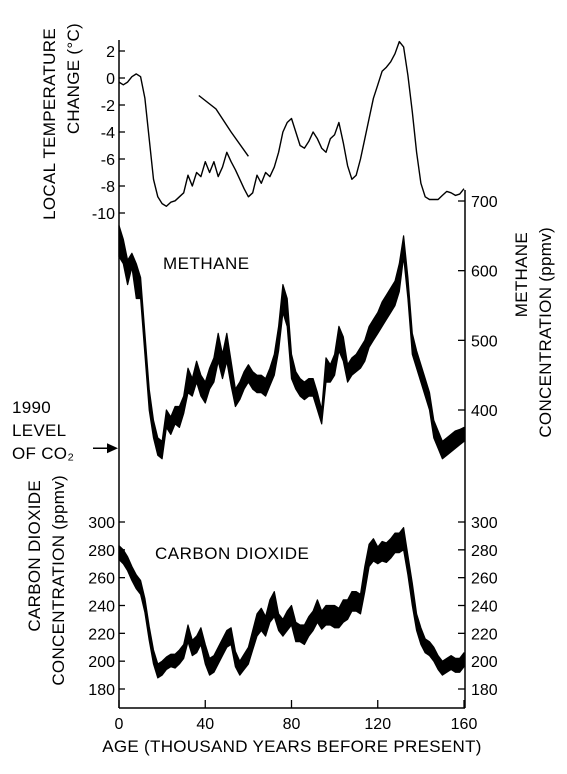 The image size is (567, 774). Describe the element at coordinates (110, 79) in the screenshot. I see `temperature-tick-label-1: 0` at that location.